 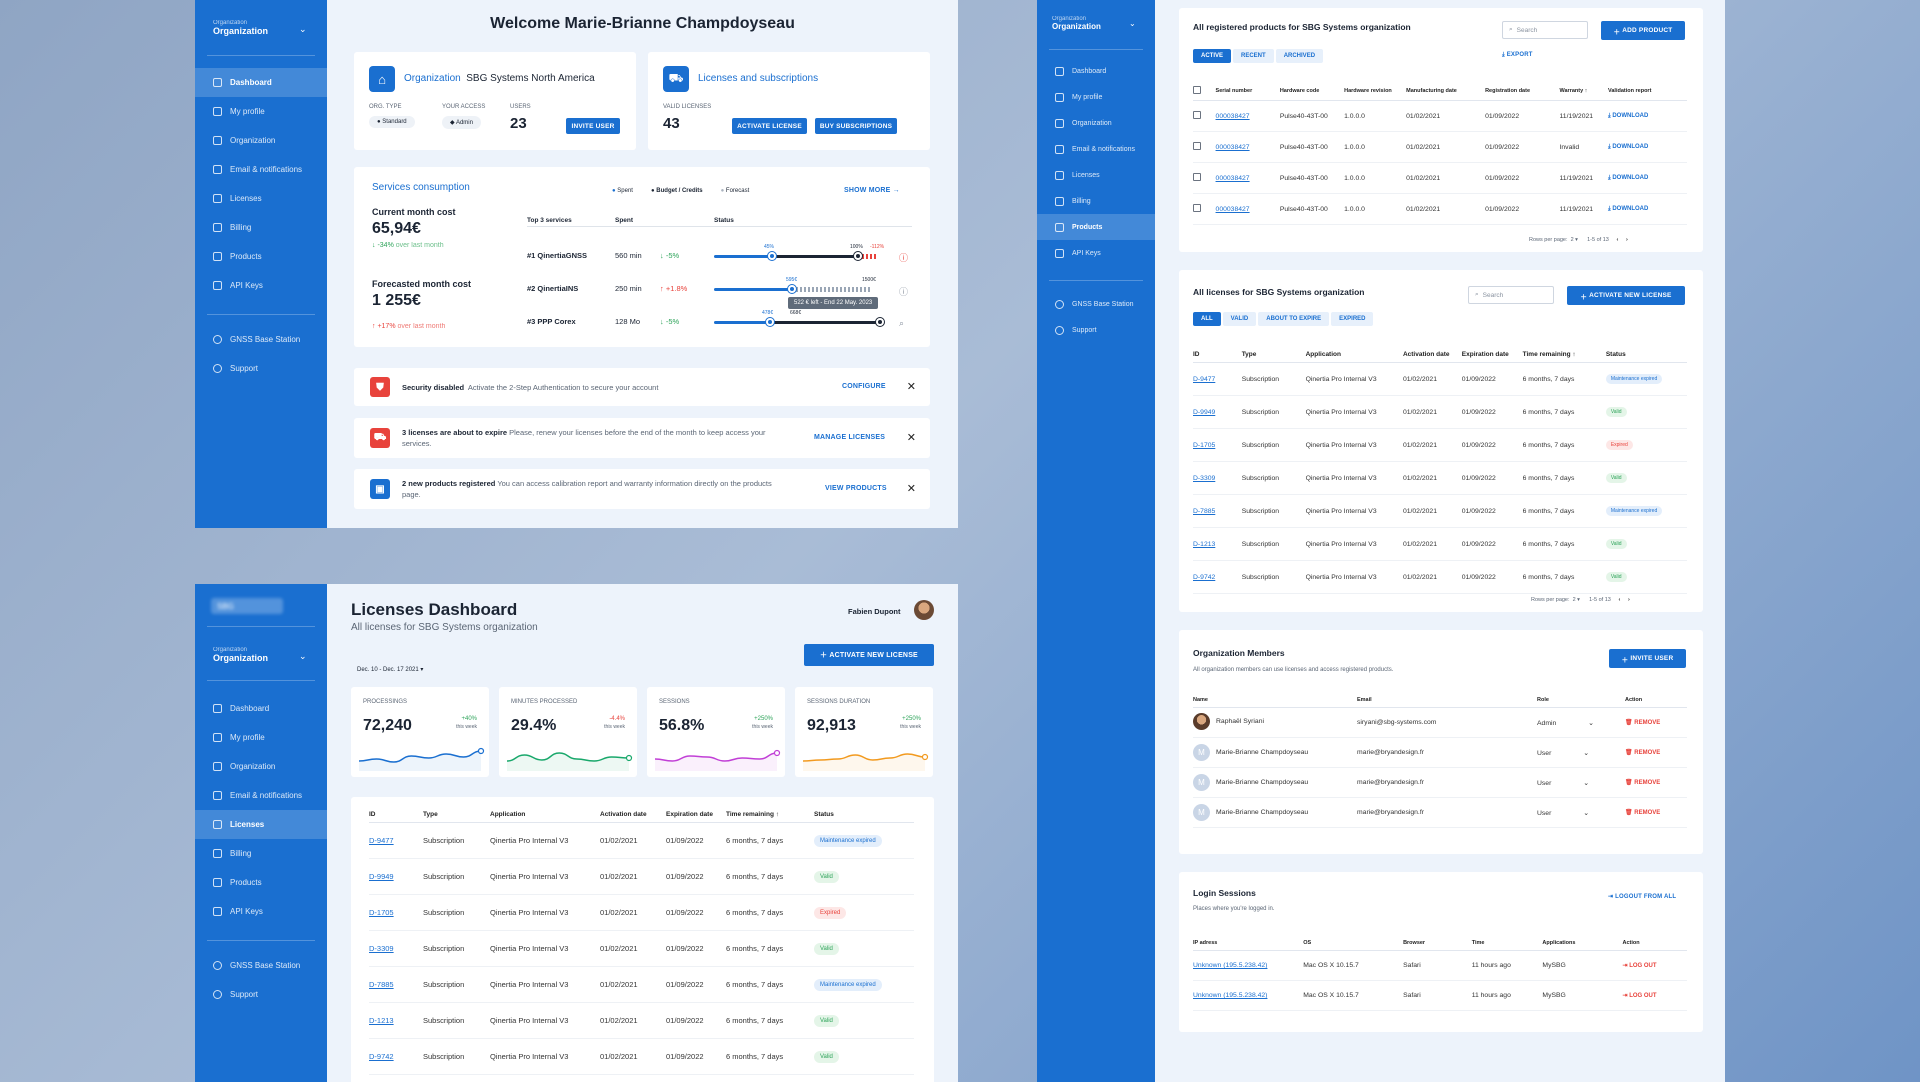 I want to click on tab-all: ALL, so click(x=1207, y=319).